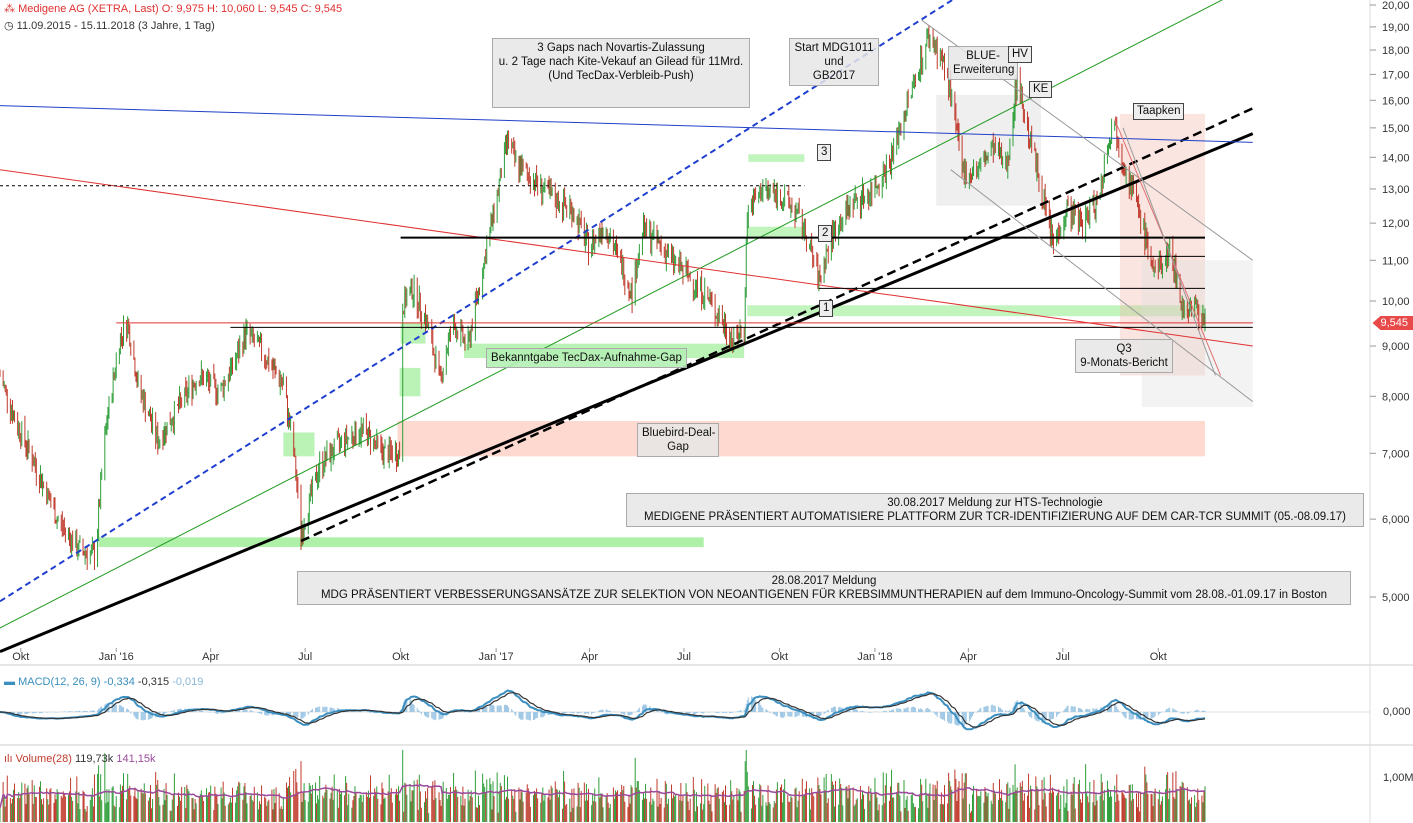  Describe the element at coordinates (136, 759) in the screenshot. I see `volume-ma-value: 141,15k` at that location.